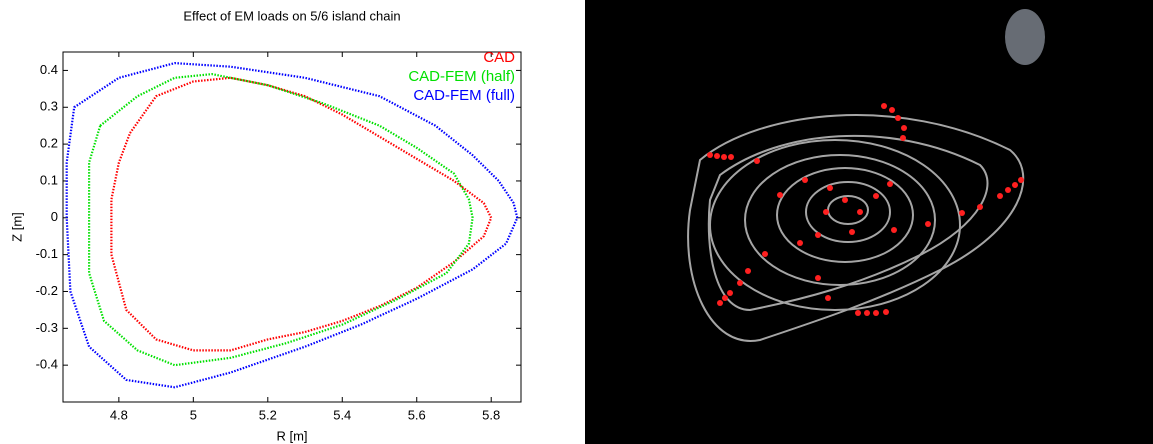 This screenshot has height=444, width=1153. I want to click on x-tick-label: 5.8, so click(491, 414).